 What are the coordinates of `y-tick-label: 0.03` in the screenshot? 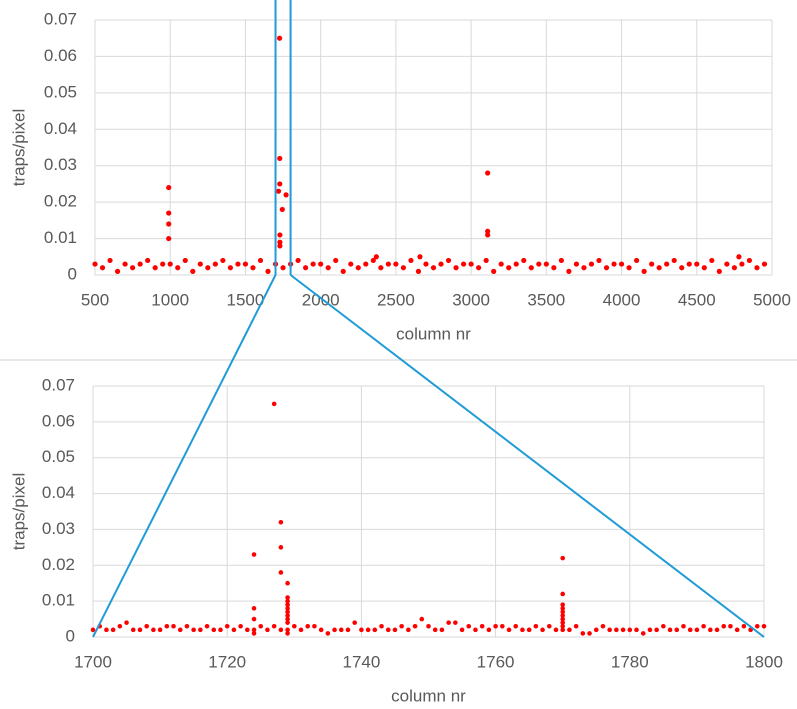 It's located at (58, 528).